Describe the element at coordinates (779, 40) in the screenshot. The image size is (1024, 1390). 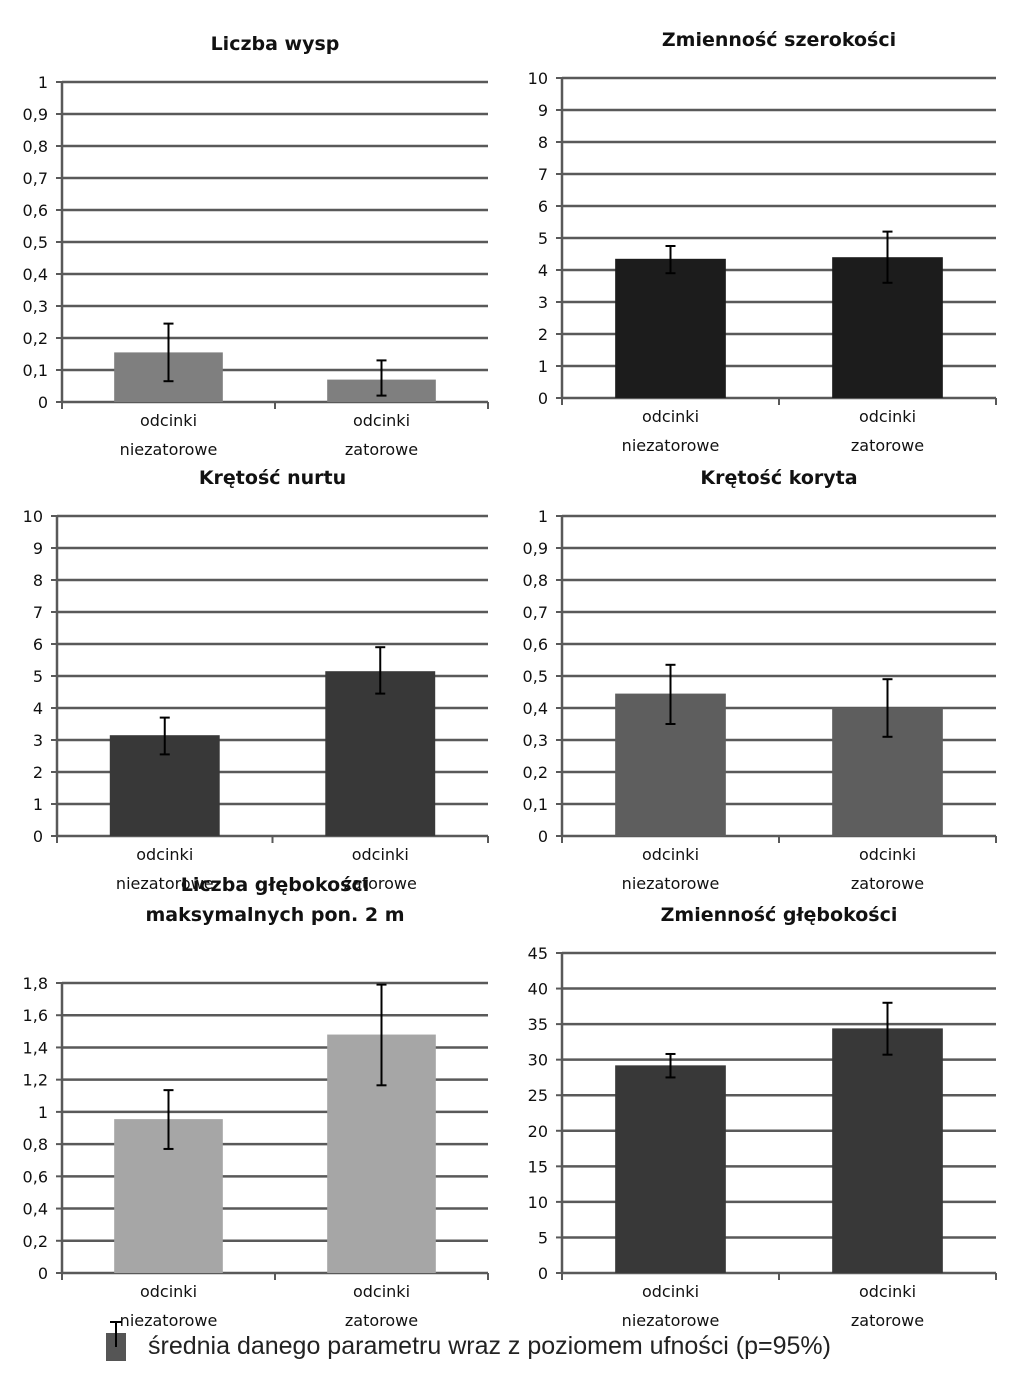
I see `chart-title: Zmienność szerokości` at that location.